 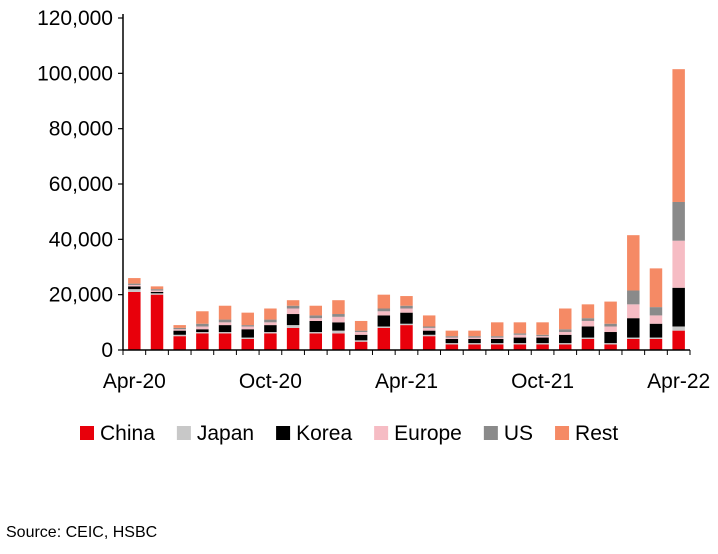 What do you see at coordinates (183, 433) in the screenshot?
I see `legend-swatch-japan` at bounding box center [183, 433].